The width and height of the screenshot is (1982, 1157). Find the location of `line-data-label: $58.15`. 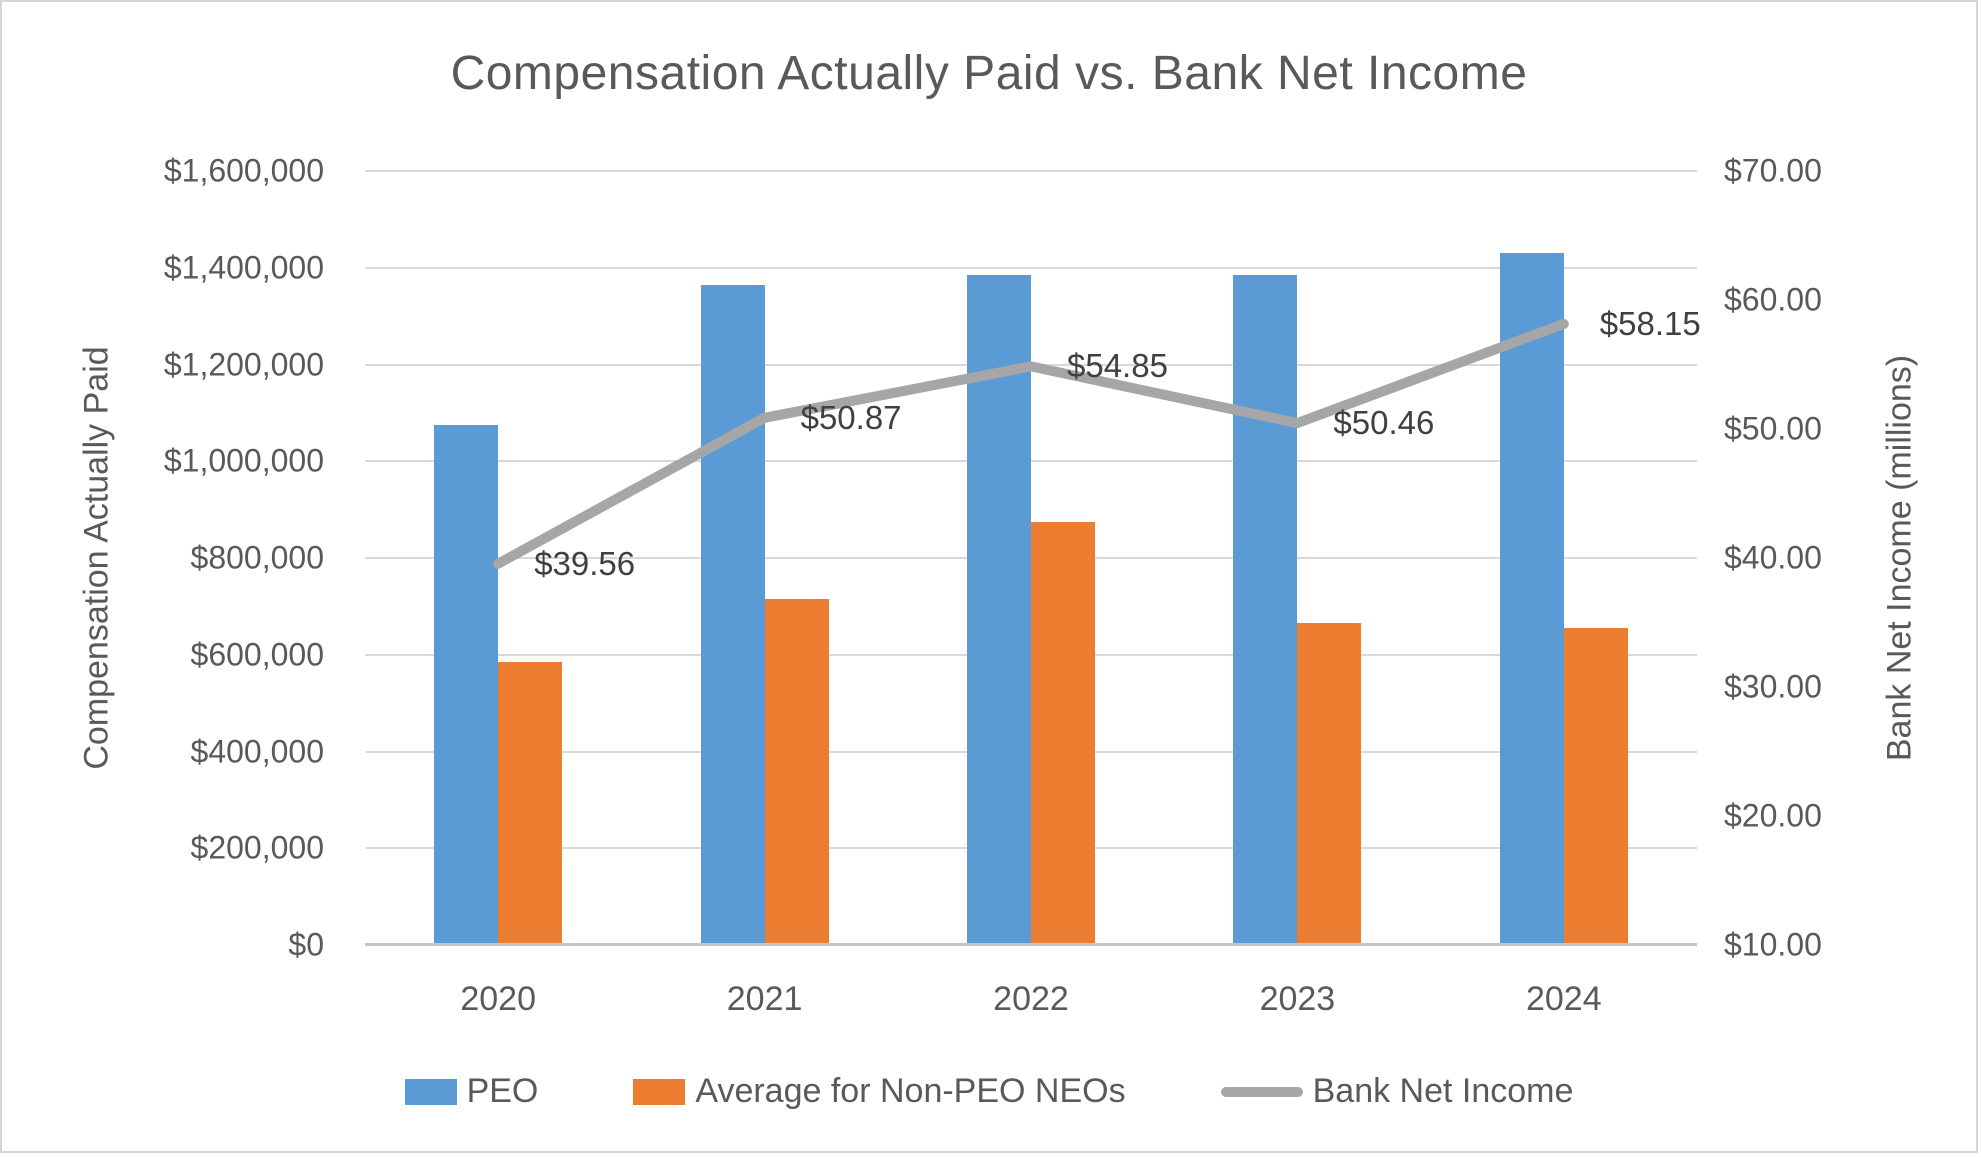

line-data-label: $58.15 is located at coordinates (1650, 323).